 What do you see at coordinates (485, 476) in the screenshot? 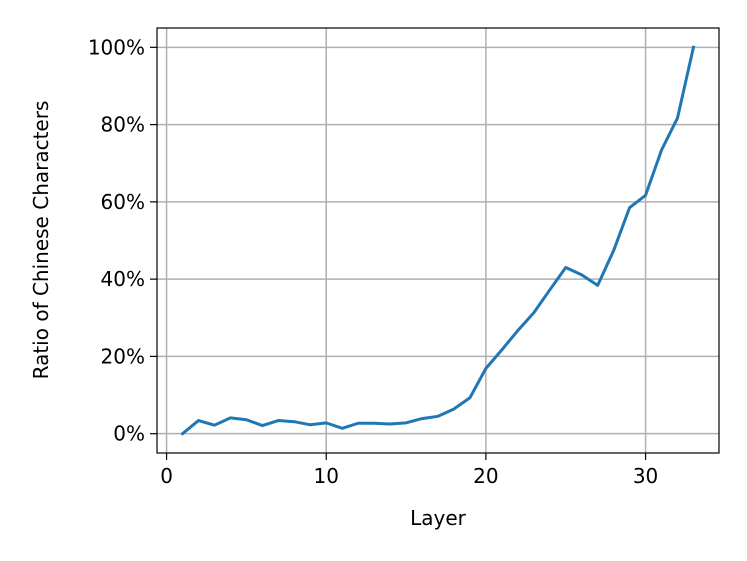
I see `x-tick-label: 20` at bounding box center [485, 476].